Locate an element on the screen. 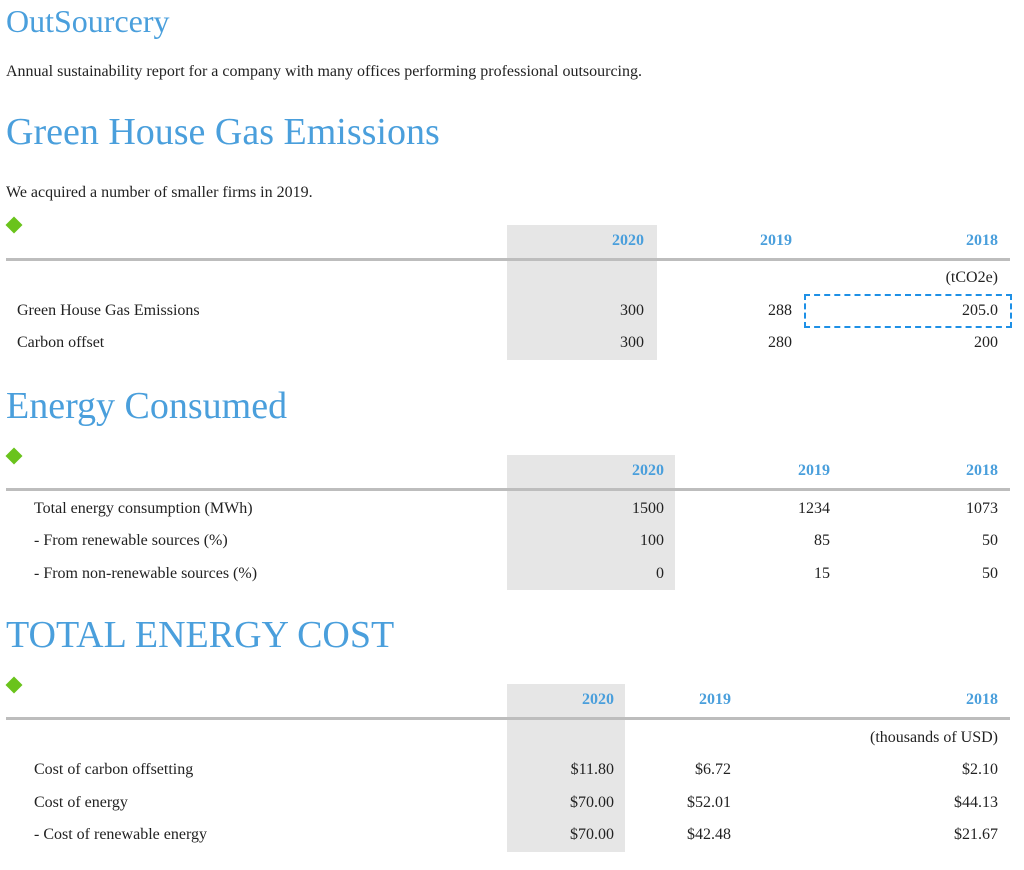 The width and height of the screenshot is (1024, 870). energy-cell: 15 is located at coordinates (822, 573).